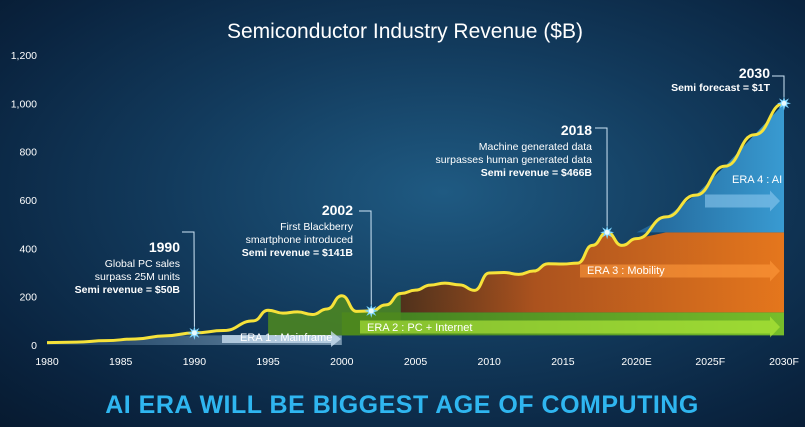 The width and height of the screenshot is (805, 427). Describe the element at coordinates (514, 160) in the screenshot. I see `annotation-text: surpasses human generated data` at that location.